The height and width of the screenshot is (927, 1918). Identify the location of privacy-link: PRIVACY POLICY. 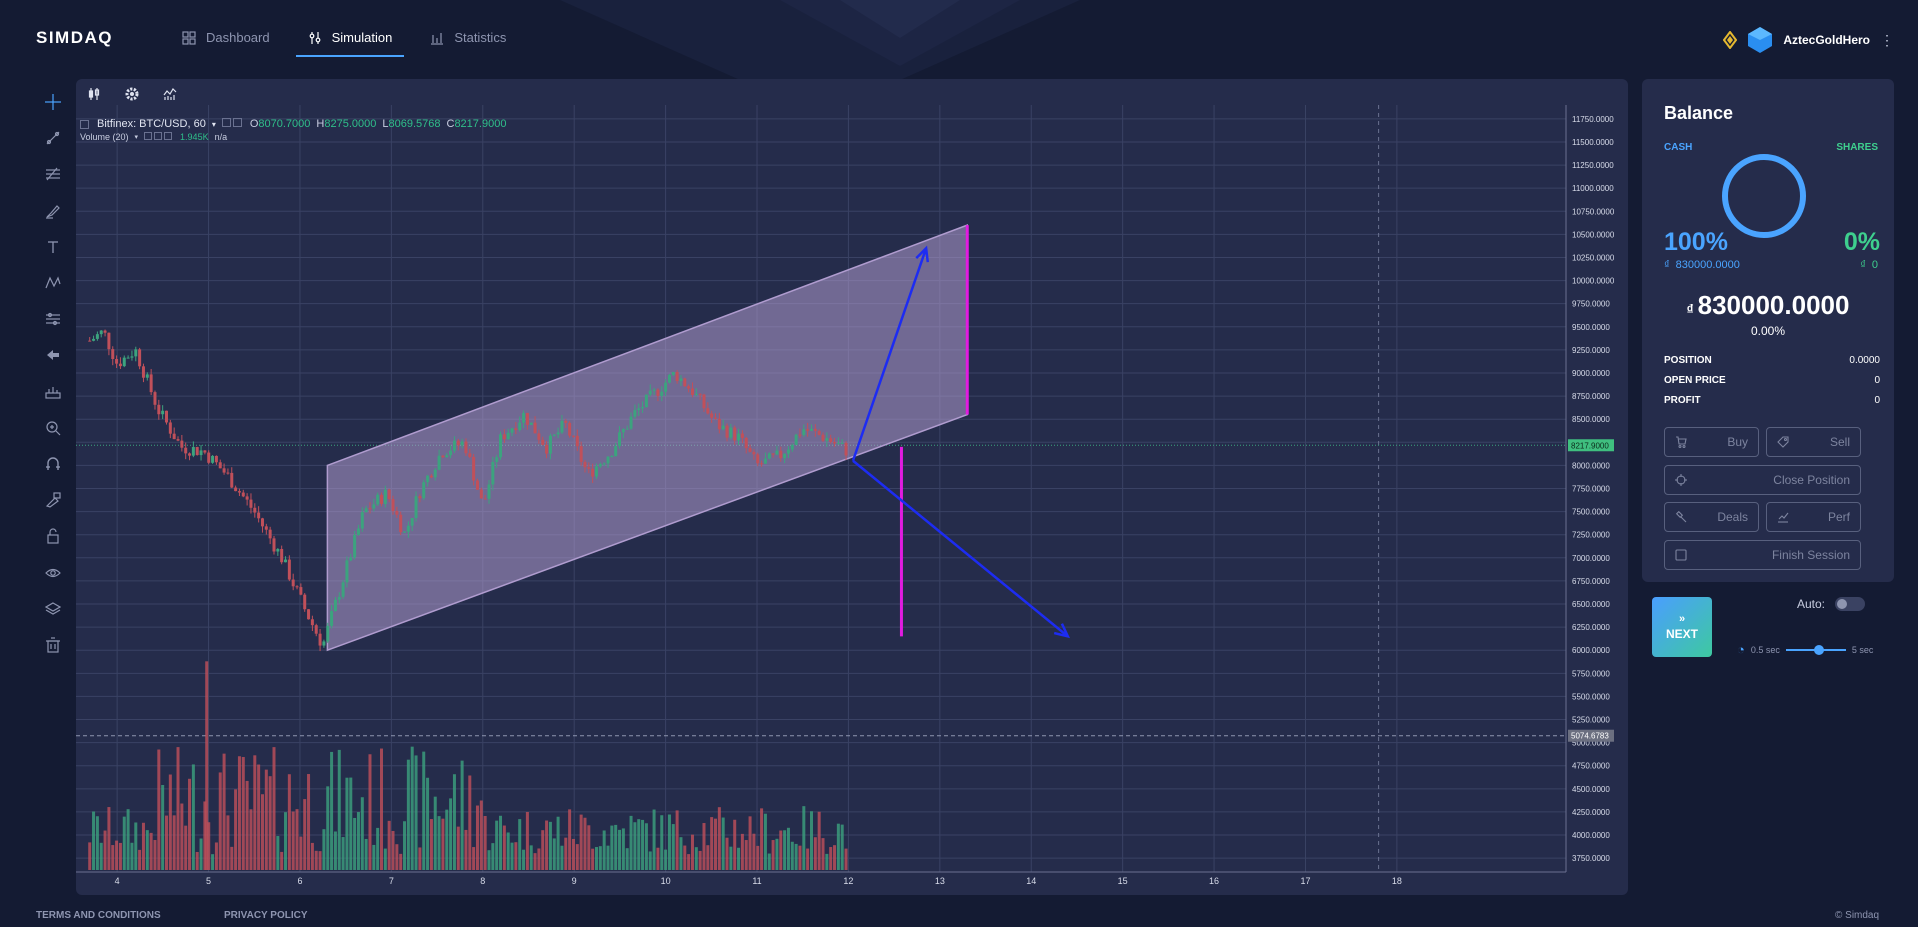
(266, 915).